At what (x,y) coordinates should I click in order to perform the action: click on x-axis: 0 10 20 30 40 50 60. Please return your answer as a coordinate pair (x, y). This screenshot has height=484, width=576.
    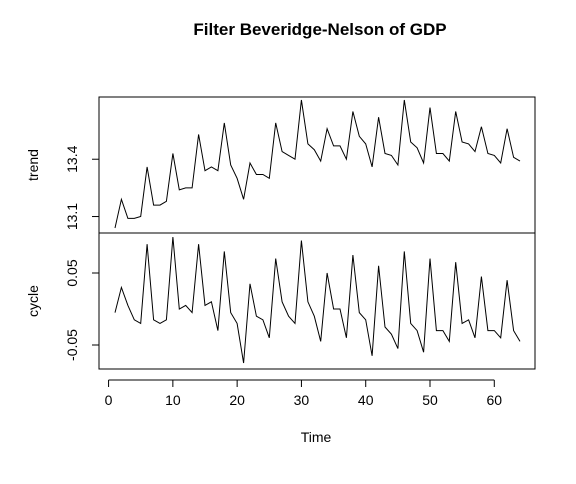
    Looking at the image, I should click on (303, 393).